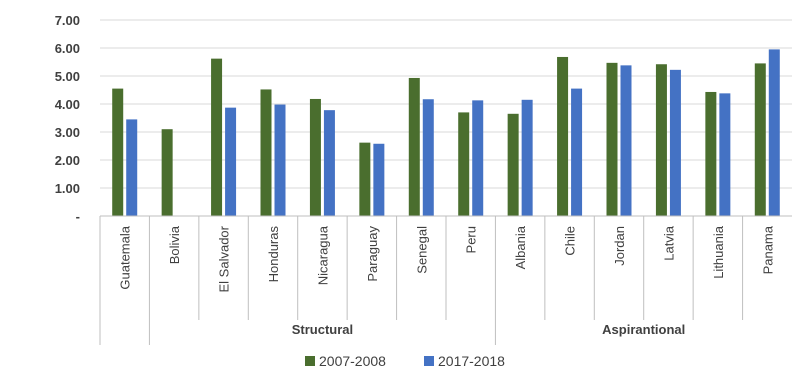  What do you see at coordinates (774, 133) in the screenshot?
I see `bar-2017-2018-Panama` at bounding box center [774, 133].